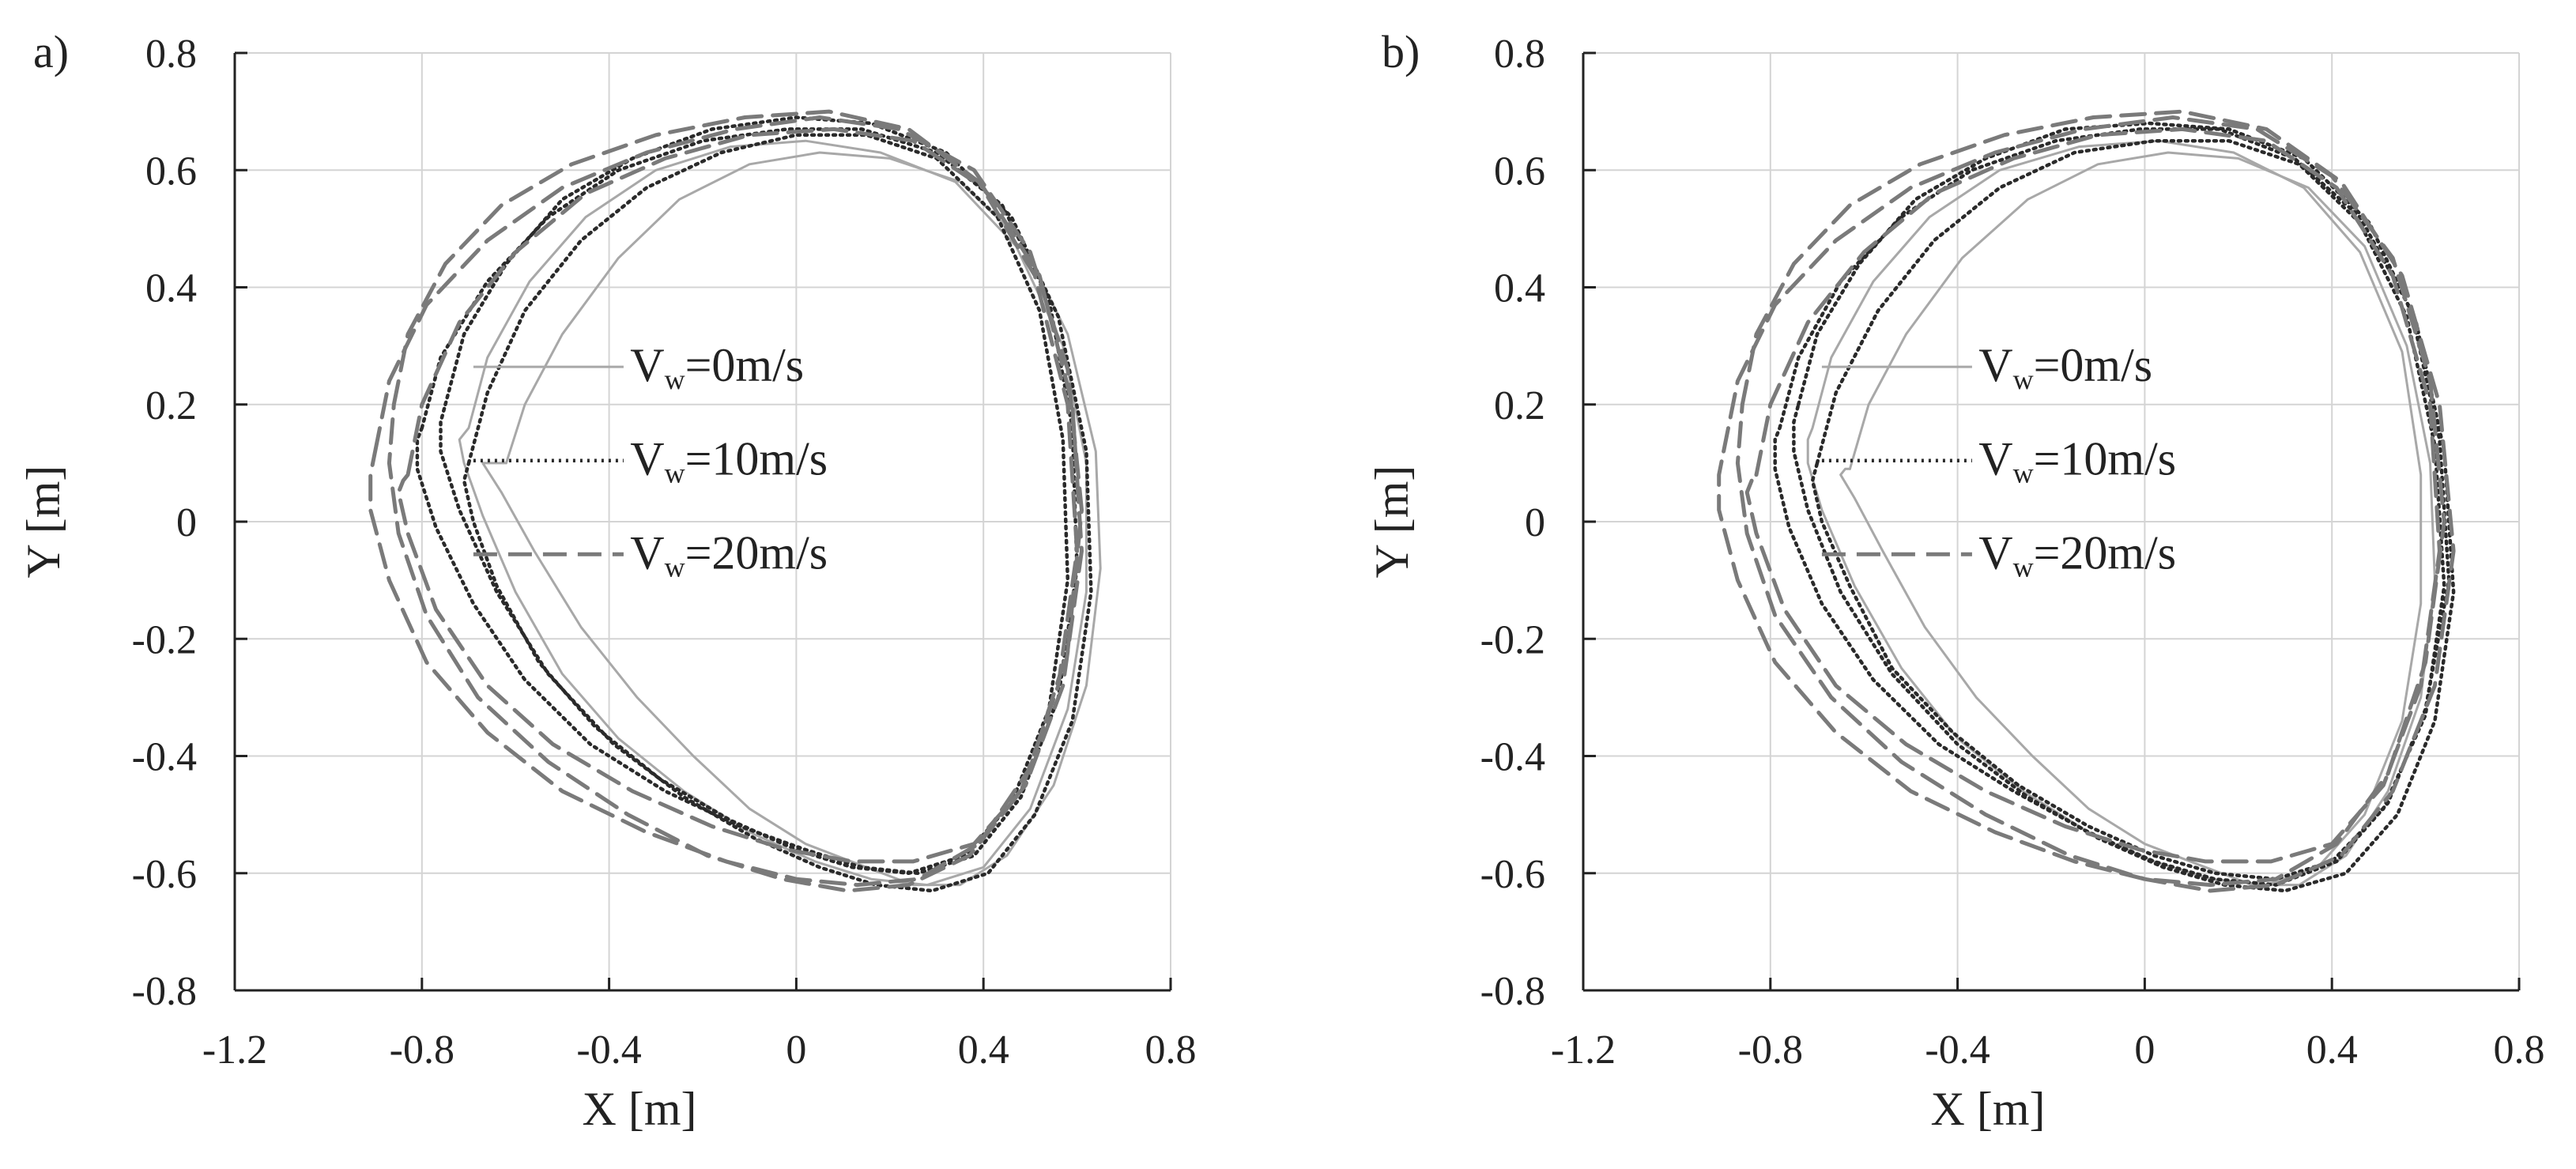 Image resolution: width=2576 pixels, height=1169 pixels. I want to click on panel-label: b), so click(1401, 51).